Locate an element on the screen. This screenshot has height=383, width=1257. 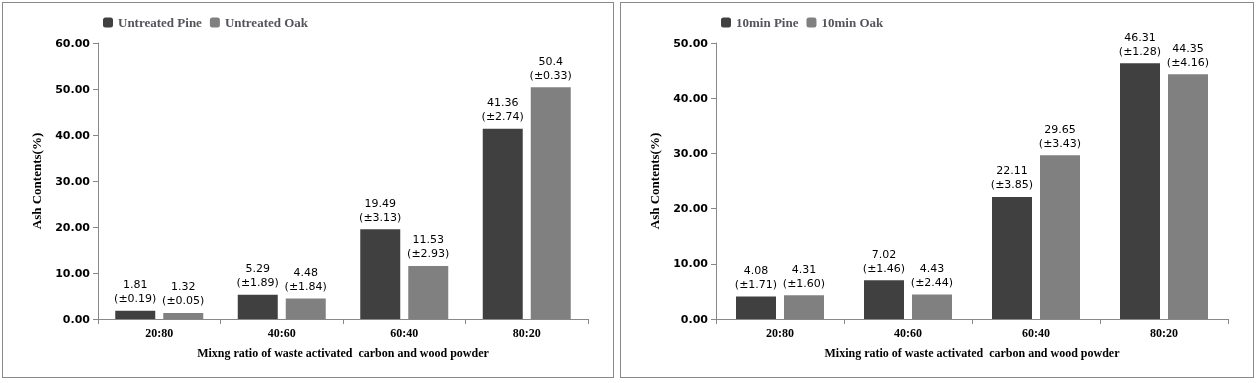
data-label: 4.48 (±1.84) is located at coordinates (305, 279).